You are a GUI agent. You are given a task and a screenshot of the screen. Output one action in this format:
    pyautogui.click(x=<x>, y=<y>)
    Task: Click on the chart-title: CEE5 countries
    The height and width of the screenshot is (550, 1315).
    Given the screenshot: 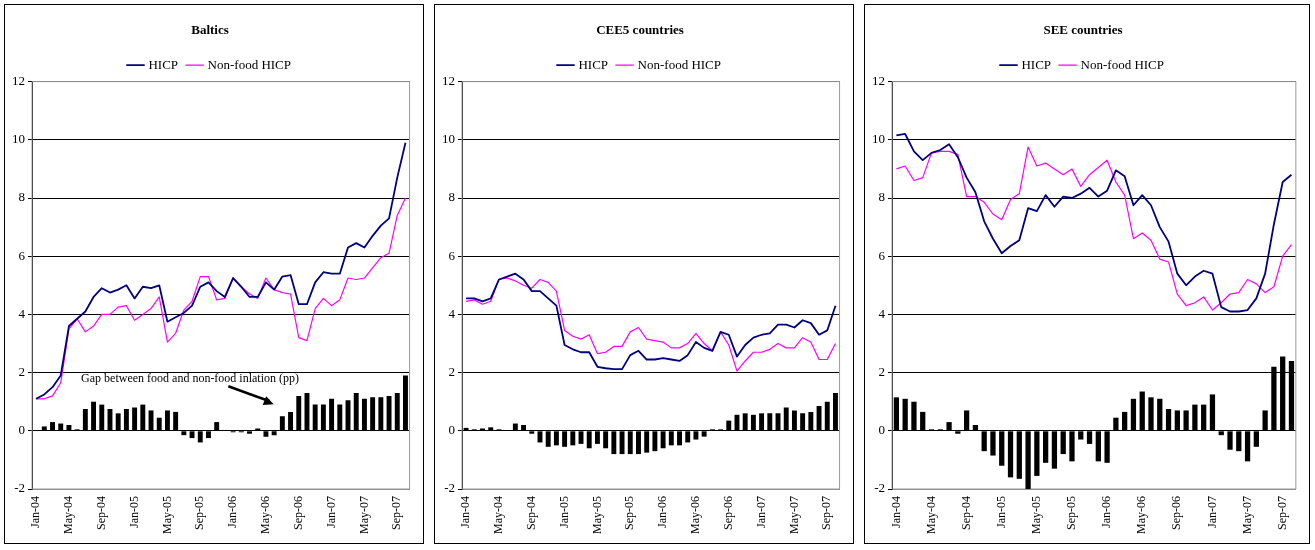 What is the action you would take?
    pyautogui.click(x=640, y=30)
    